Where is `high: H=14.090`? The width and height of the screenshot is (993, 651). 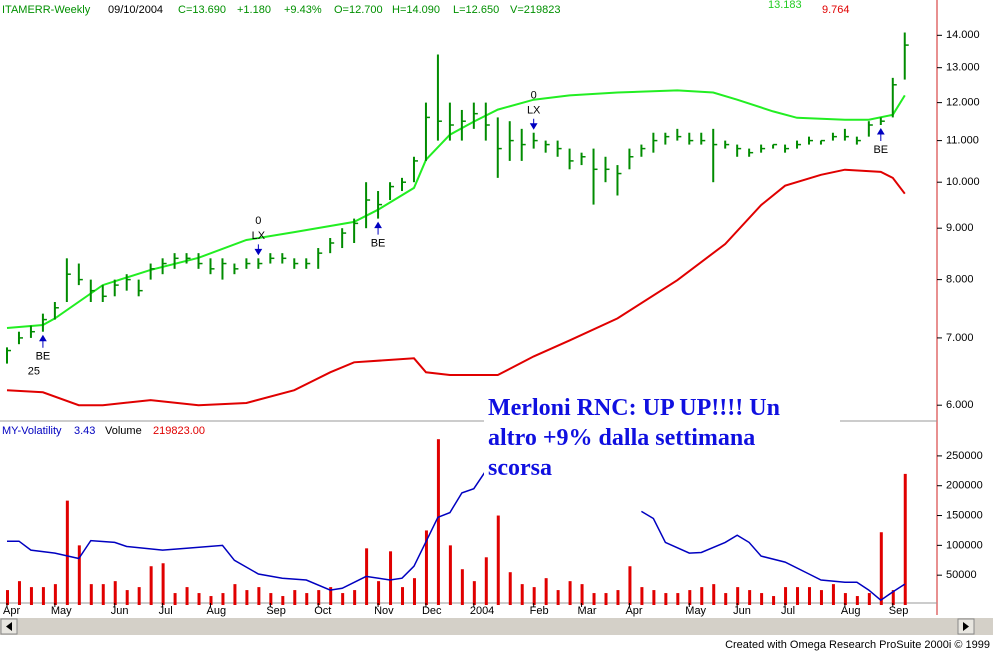 high: H=14.090 is located at coordinates (416, 10).